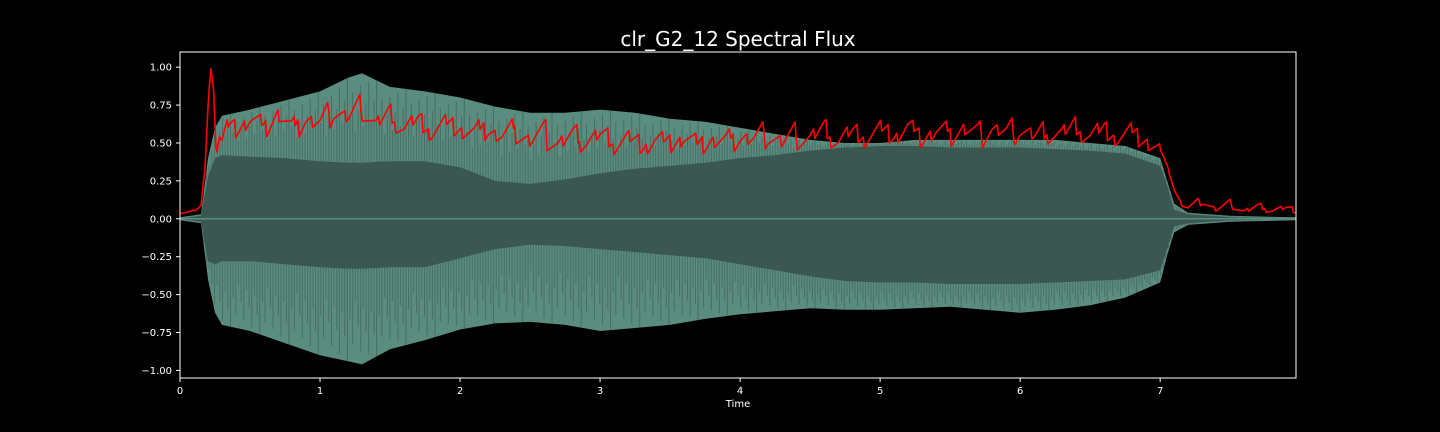  Describe the element at coordinates (156, 333) in the screenshot. I see `y-tick-label: −0.75` at that location.